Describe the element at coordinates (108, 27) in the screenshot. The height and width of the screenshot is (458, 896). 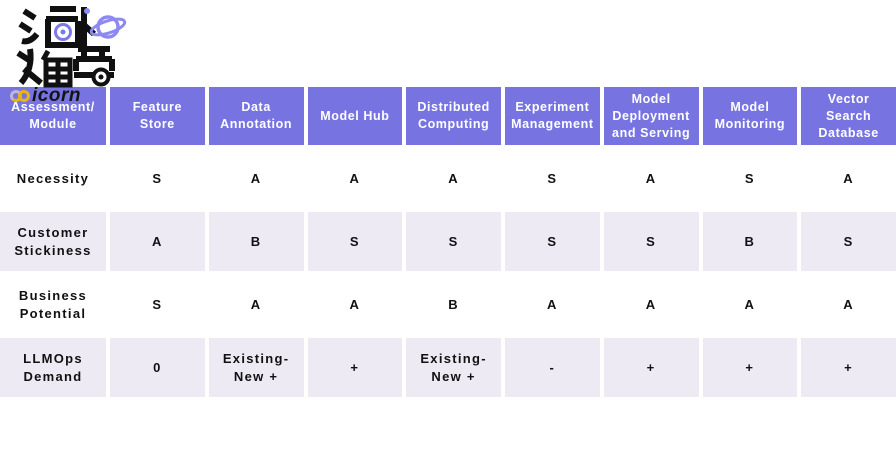
I see `saturn-planet-icon` at that location.